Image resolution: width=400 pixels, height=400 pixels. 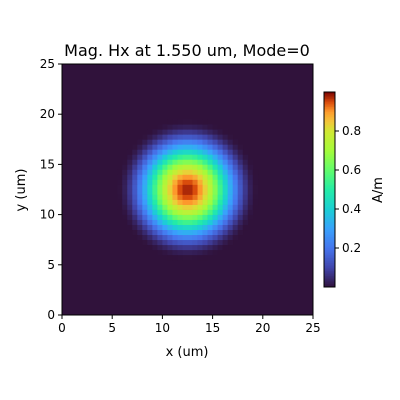 What do you see at coordinates (51, 189) in the screenshot?
I see `y-axis: 0 5 10 15 20 25` at bounding box center [51, 189].